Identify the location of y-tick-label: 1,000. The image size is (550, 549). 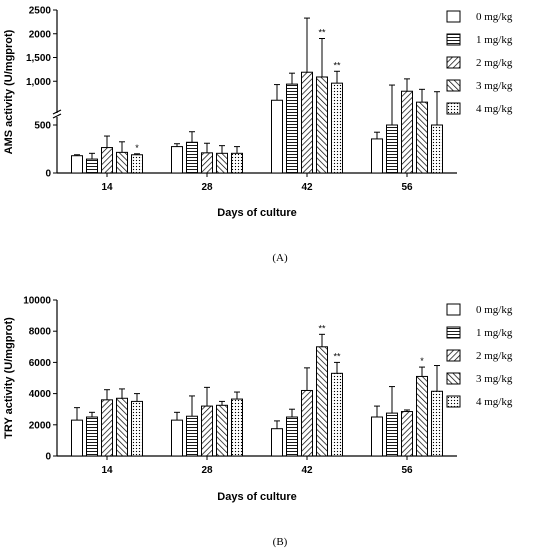
(38, 82).